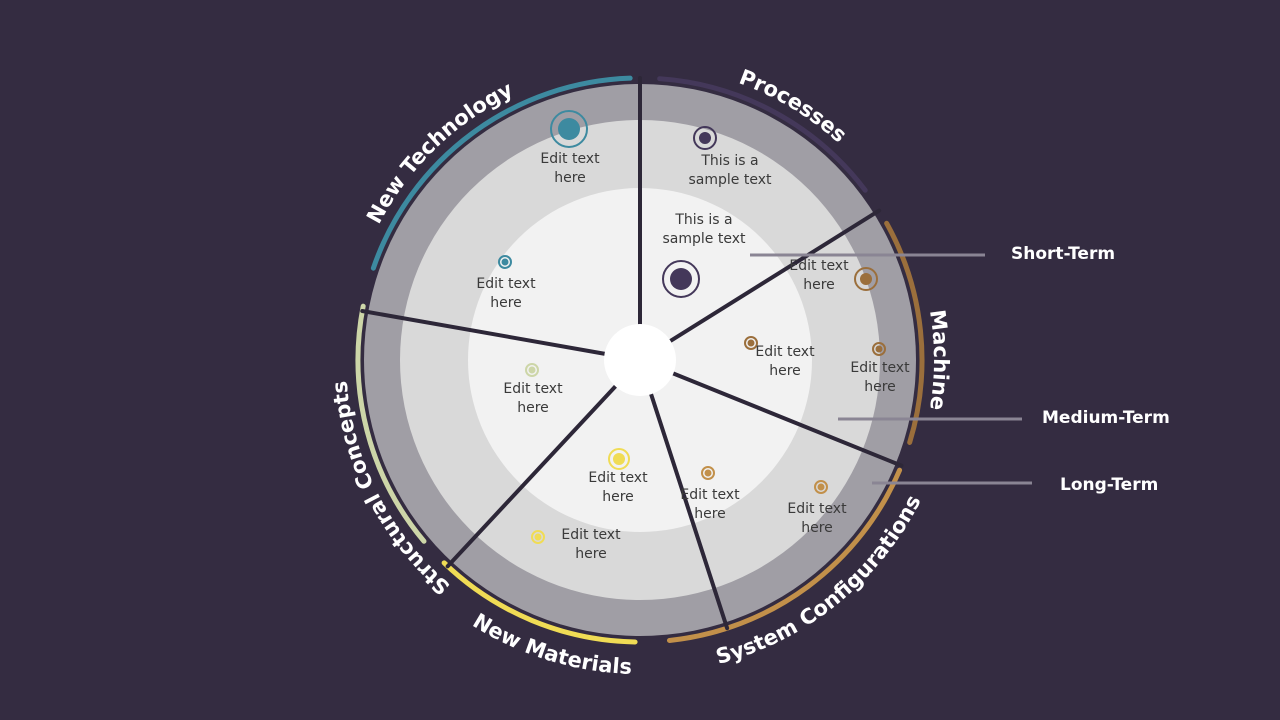  I want to click on note-1-0: Edit text here, so click(833, 275).